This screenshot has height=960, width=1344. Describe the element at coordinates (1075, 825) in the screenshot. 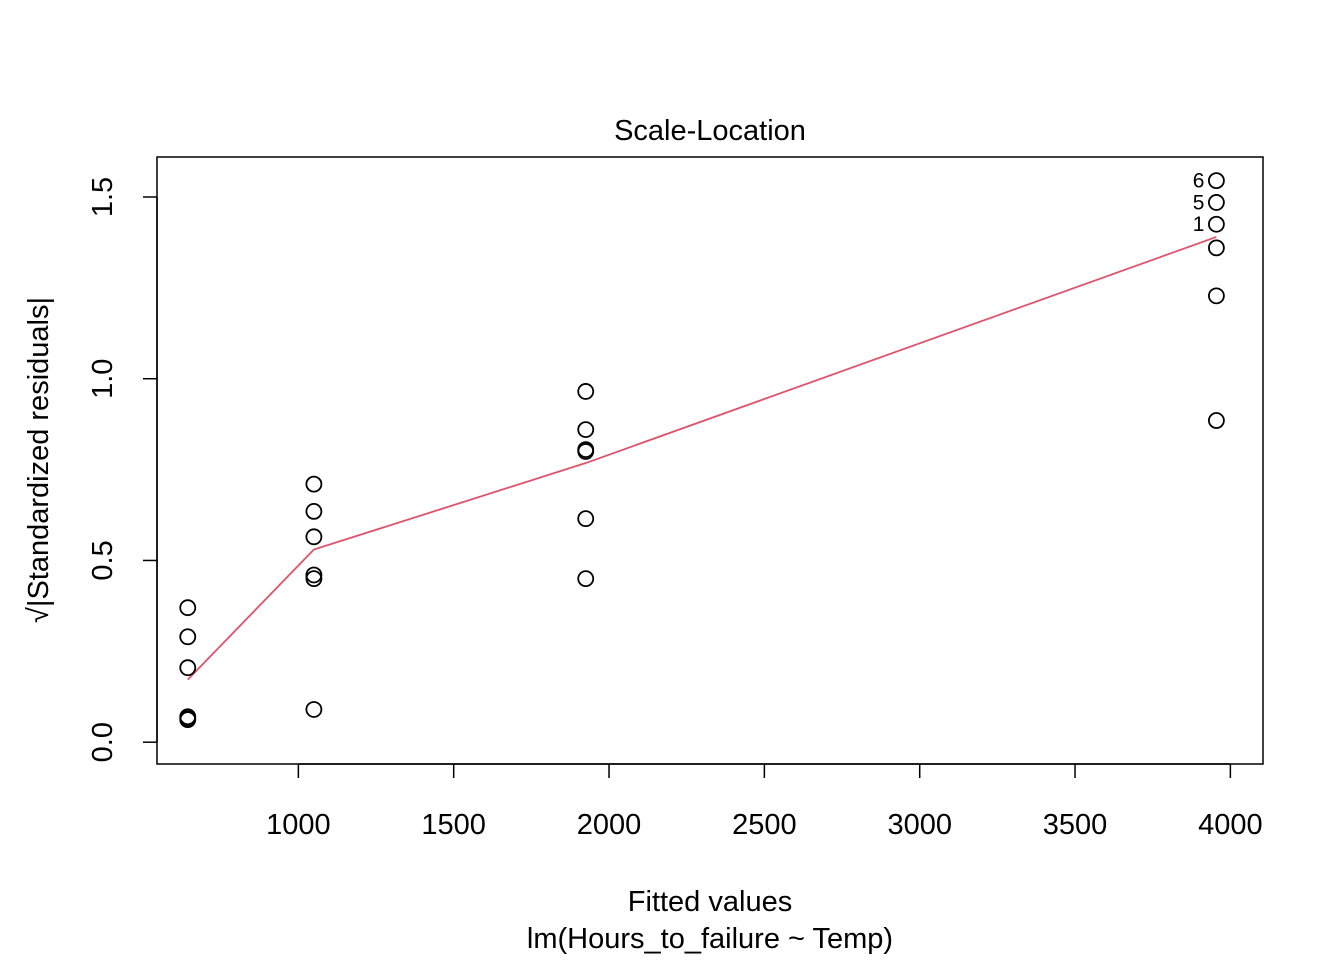

I see `x-tick-label: 3500` at that location.